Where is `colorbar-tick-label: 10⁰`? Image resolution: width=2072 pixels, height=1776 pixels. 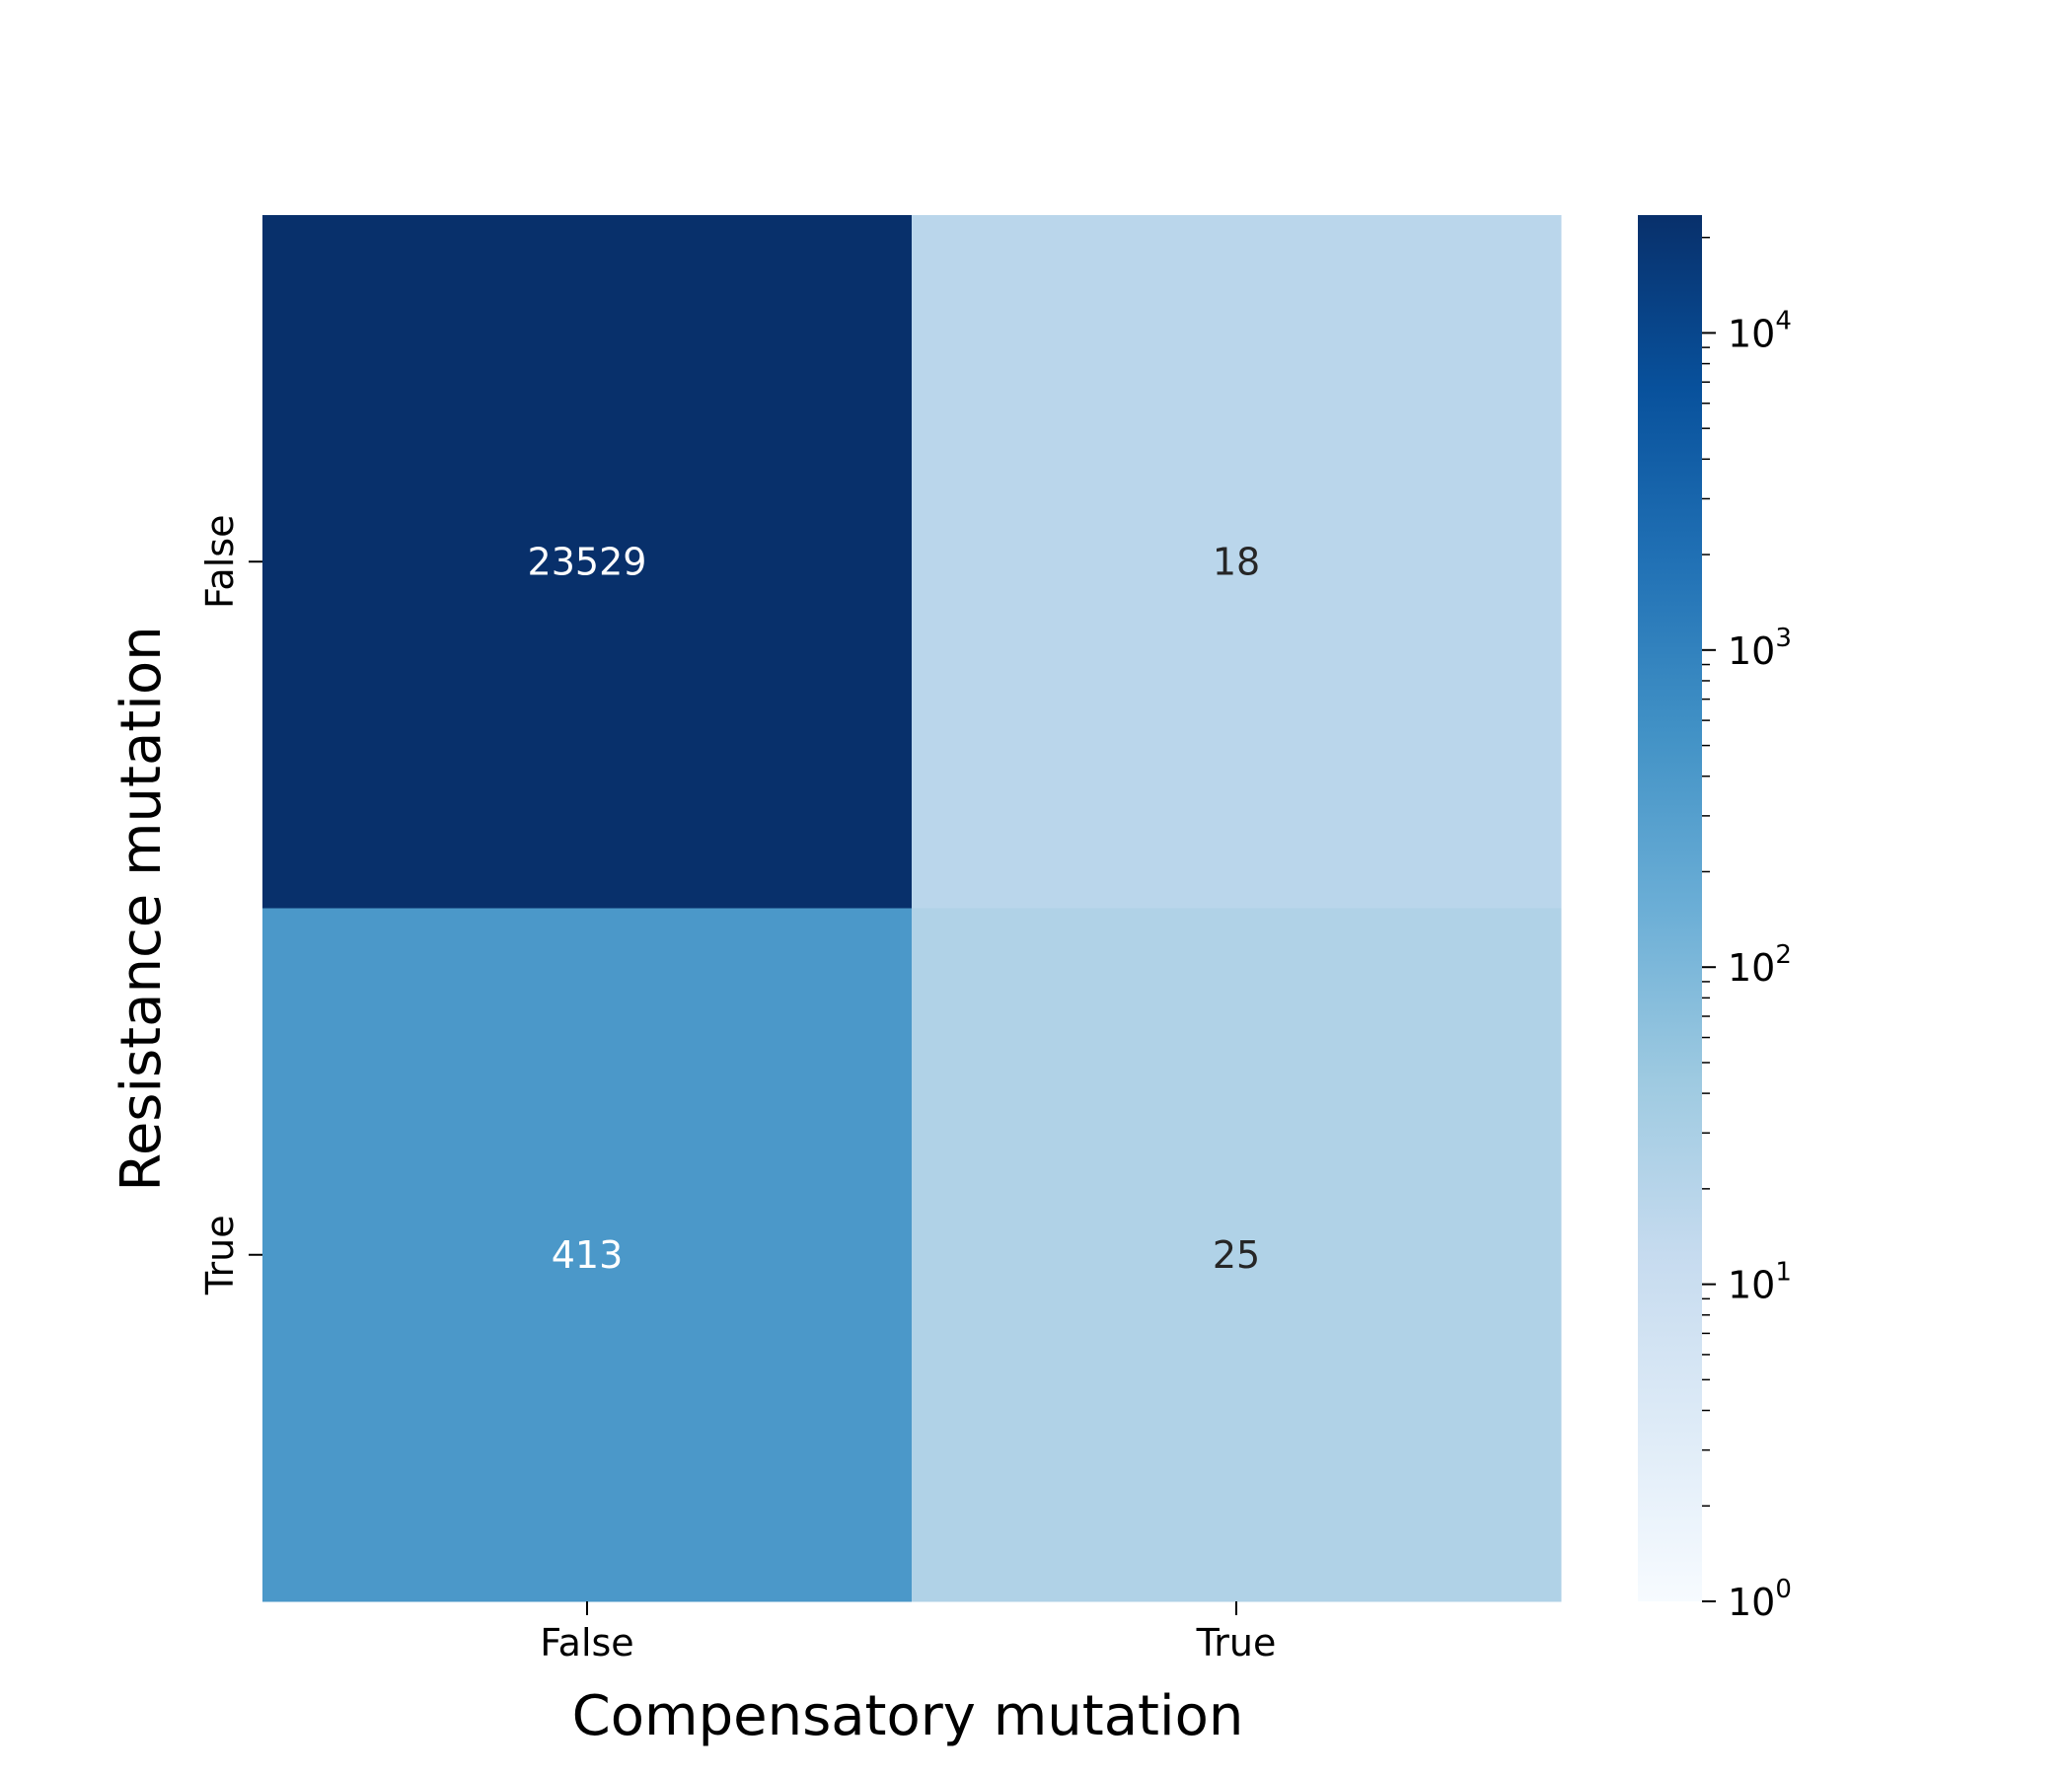
colorbar-tick-label: 10⁰ is located at coordinates (1760, 1600).